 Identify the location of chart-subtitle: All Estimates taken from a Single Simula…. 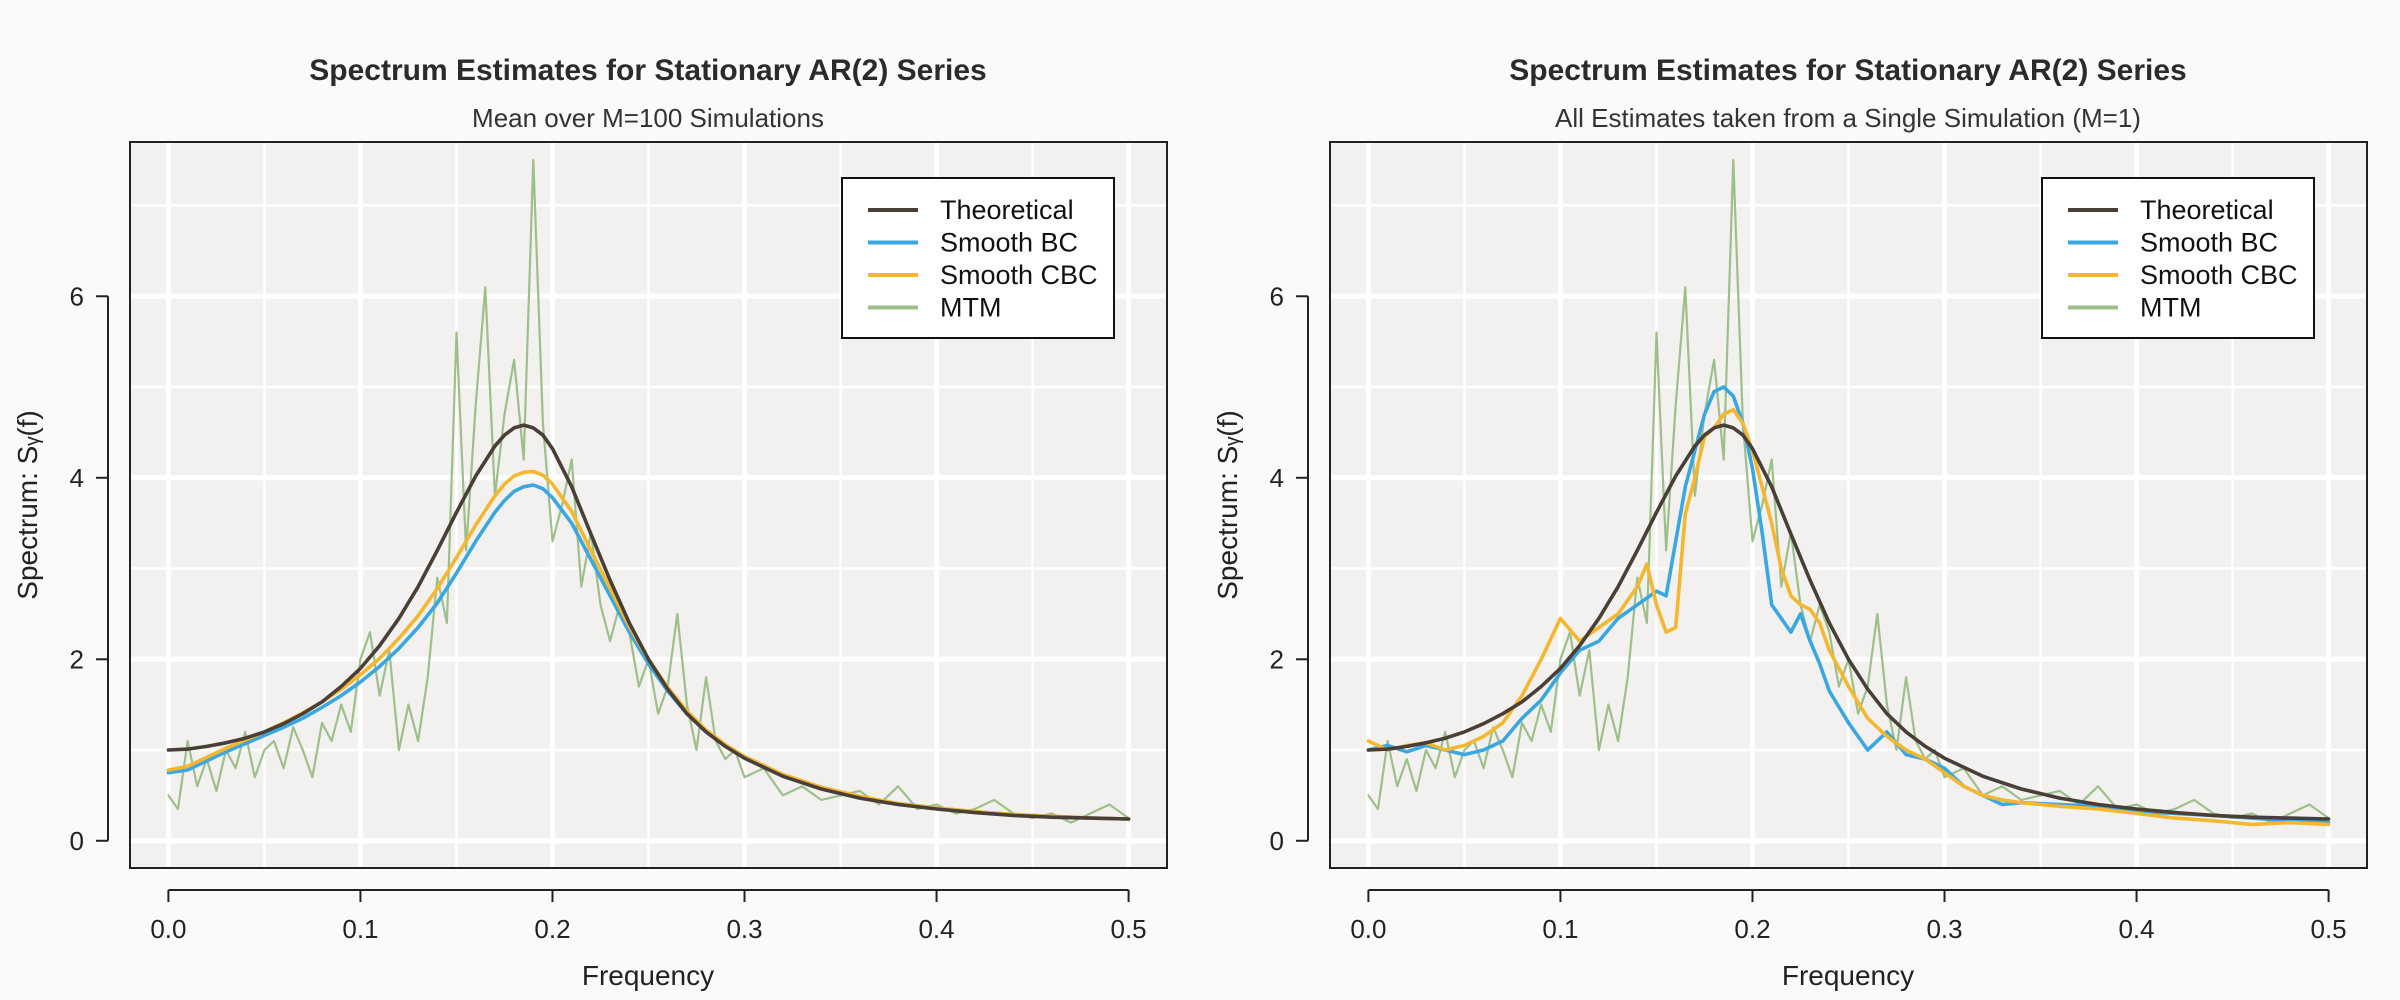
(1848, 118).